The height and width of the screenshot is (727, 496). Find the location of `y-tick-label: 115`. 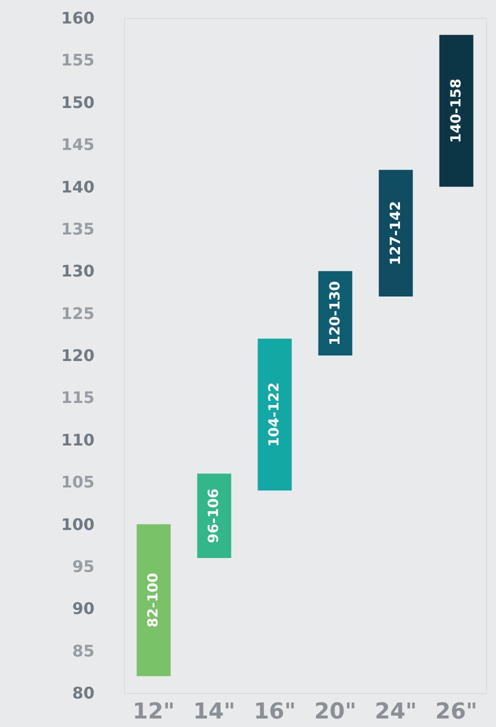

y-tick-label: 115 is located at coordinates (77, 398).